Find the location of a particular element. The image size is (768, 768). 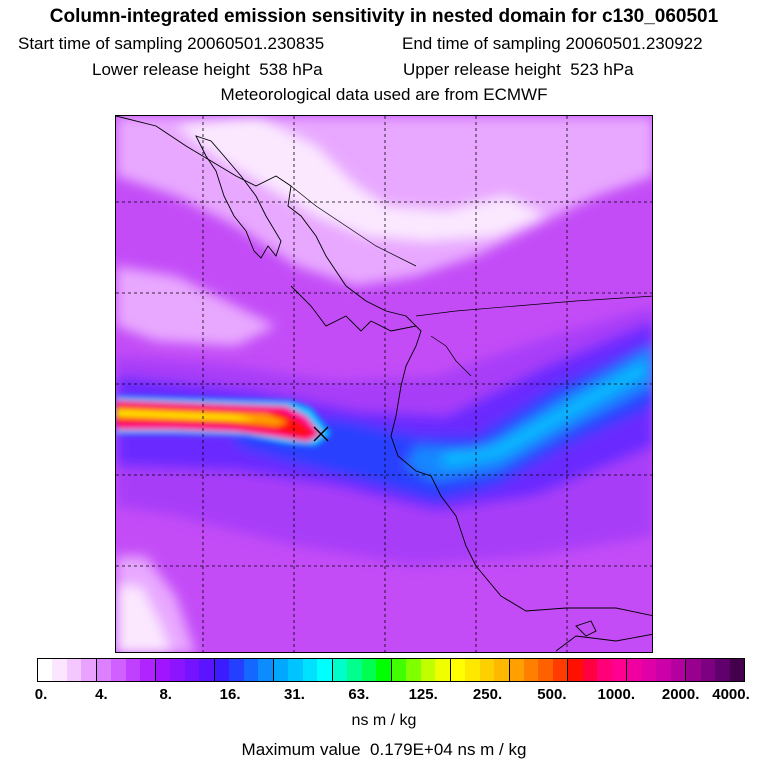

end-time: End time of sampling 20060501.230922 is located at coordinates (552, 44).